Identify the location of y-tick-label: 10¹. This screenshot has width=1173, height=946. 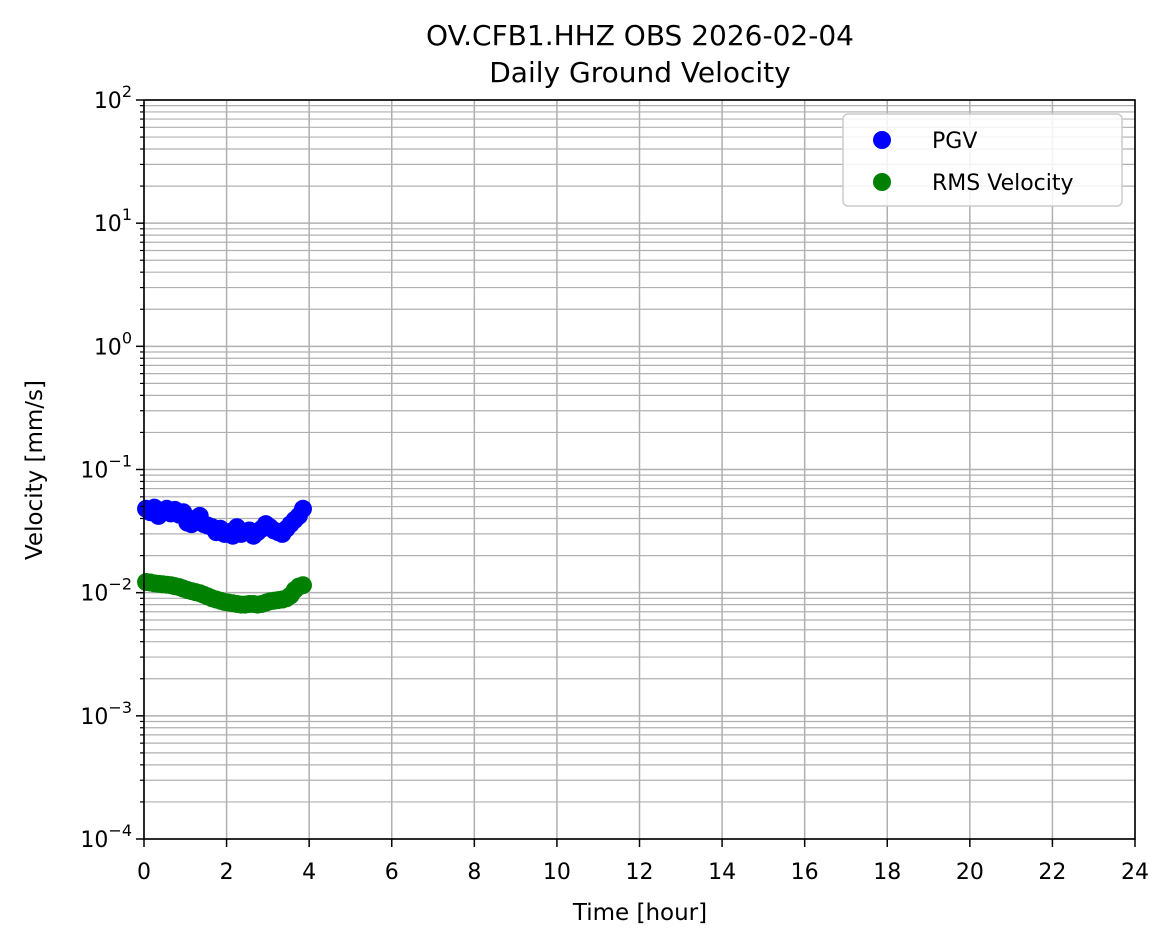
(113, 221).